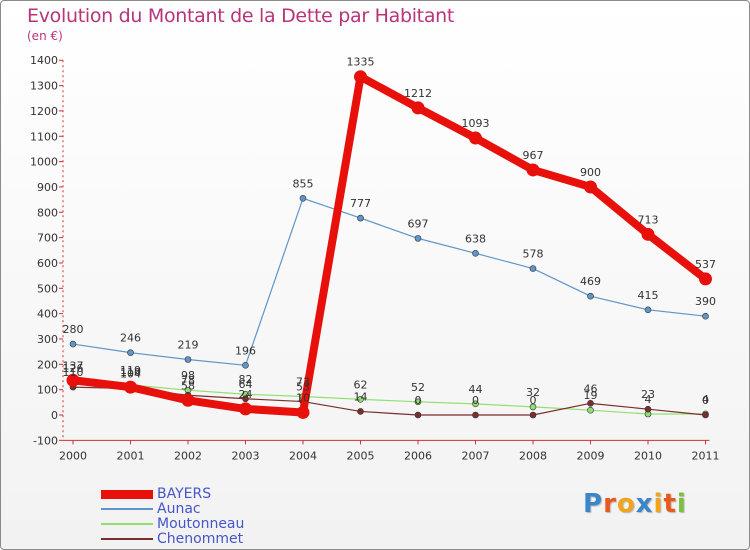 The image size is (750, 550). I want to click on data-label-moutonneau: 32, so click(533, 392).